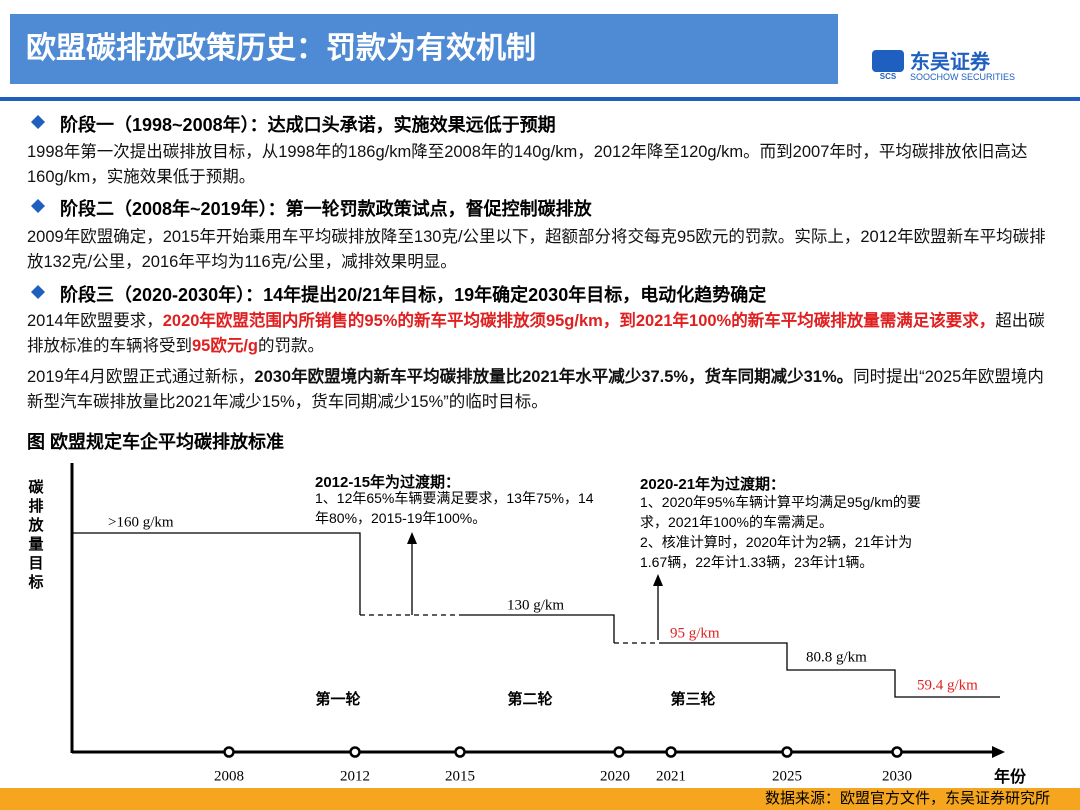  Describe the element at coordinates (540, 99) in the screenshot. I see `header-rule` at that location.